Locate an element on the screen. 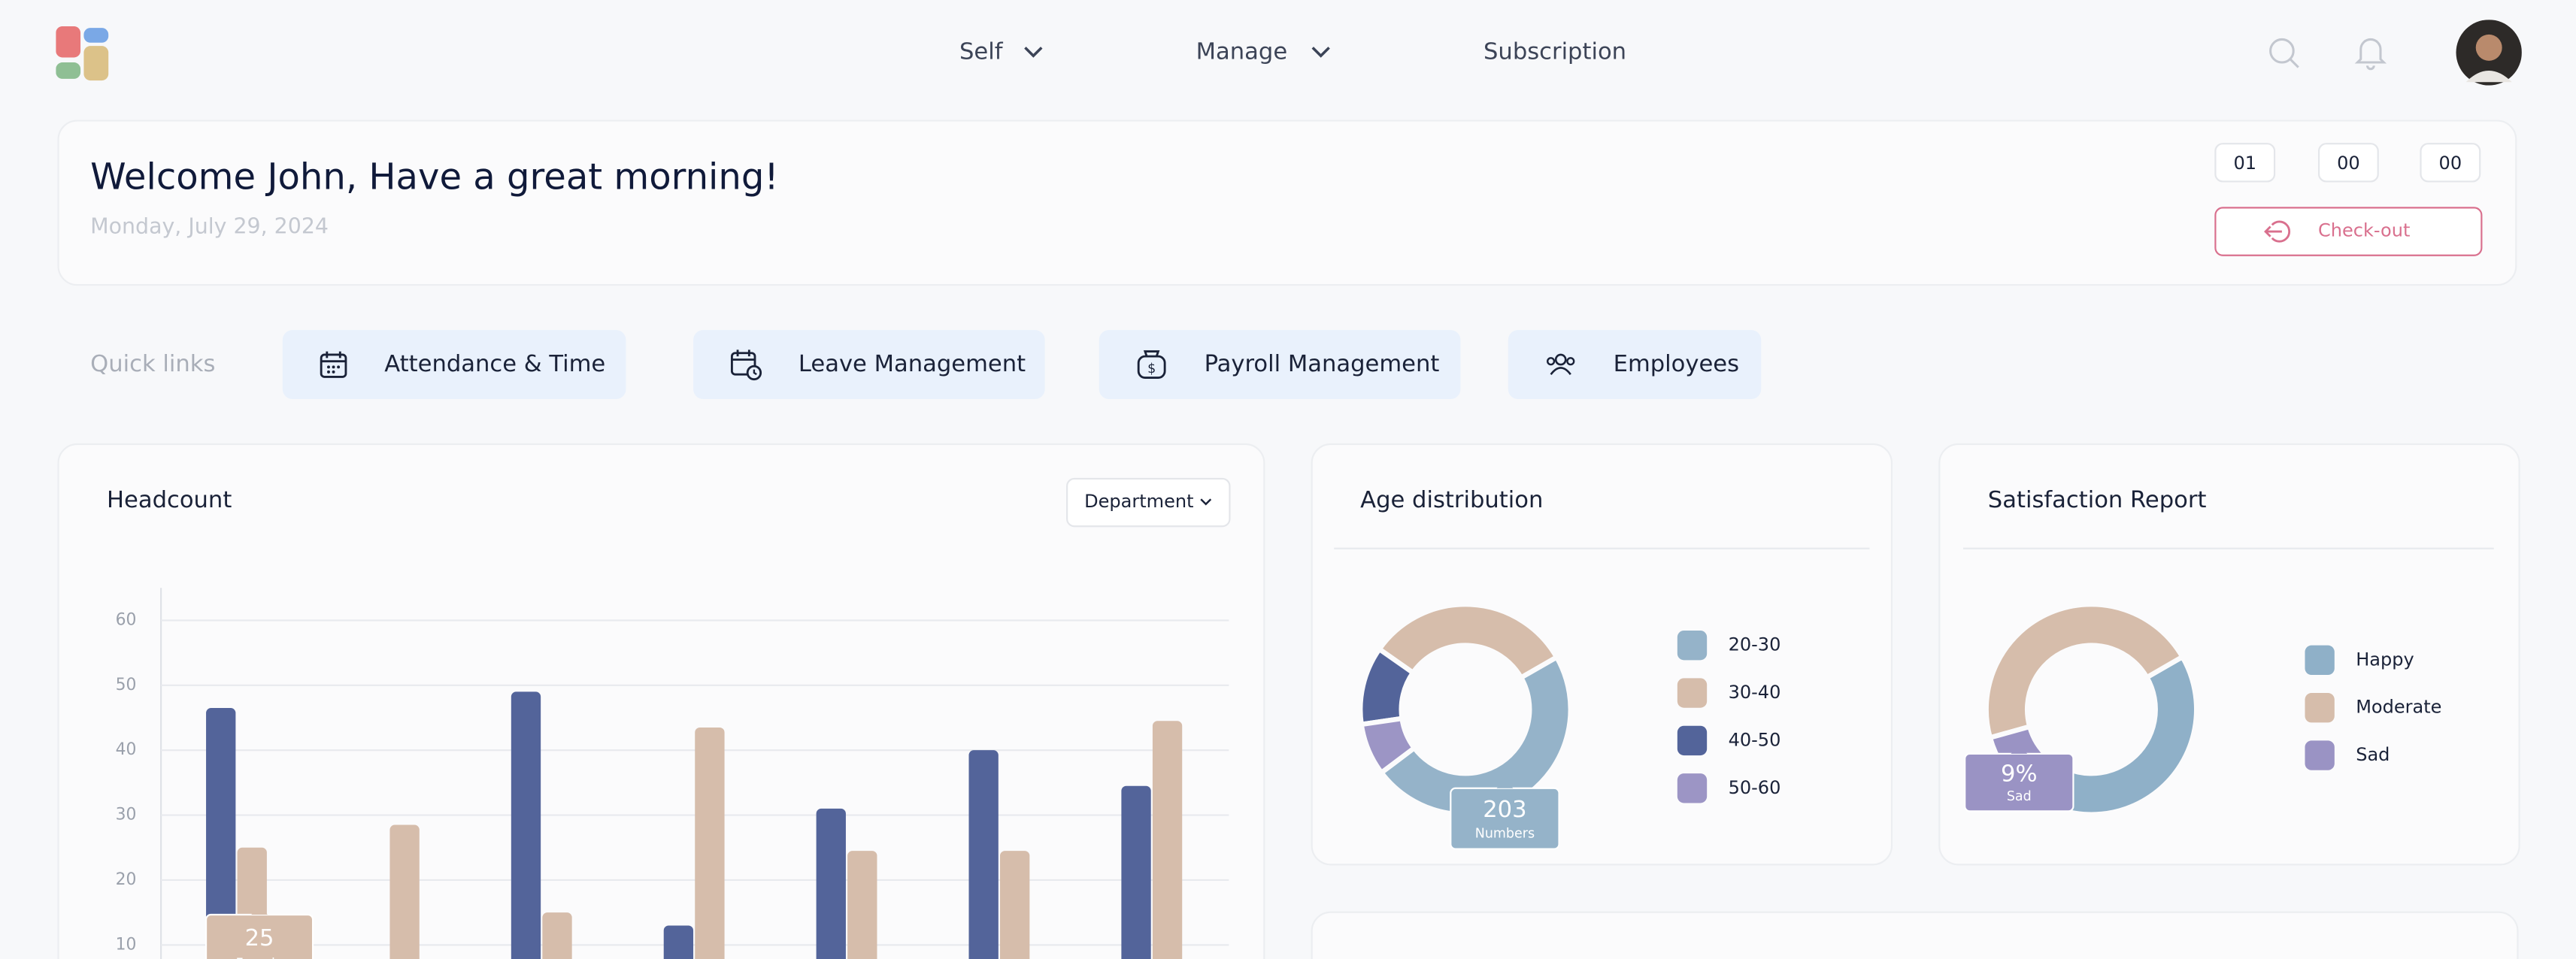 Image resolution: width=2576 pixels, height=959 pixels. chart-title: Satisfaction Report is located at coordinates (2097, 500).